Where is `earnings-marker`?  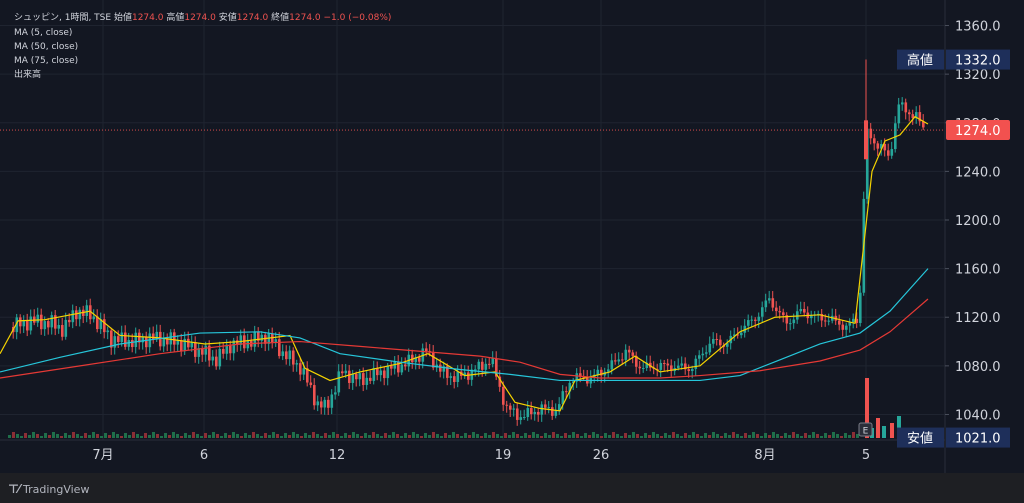
earnings-marker is located at coordinates (865, 429).